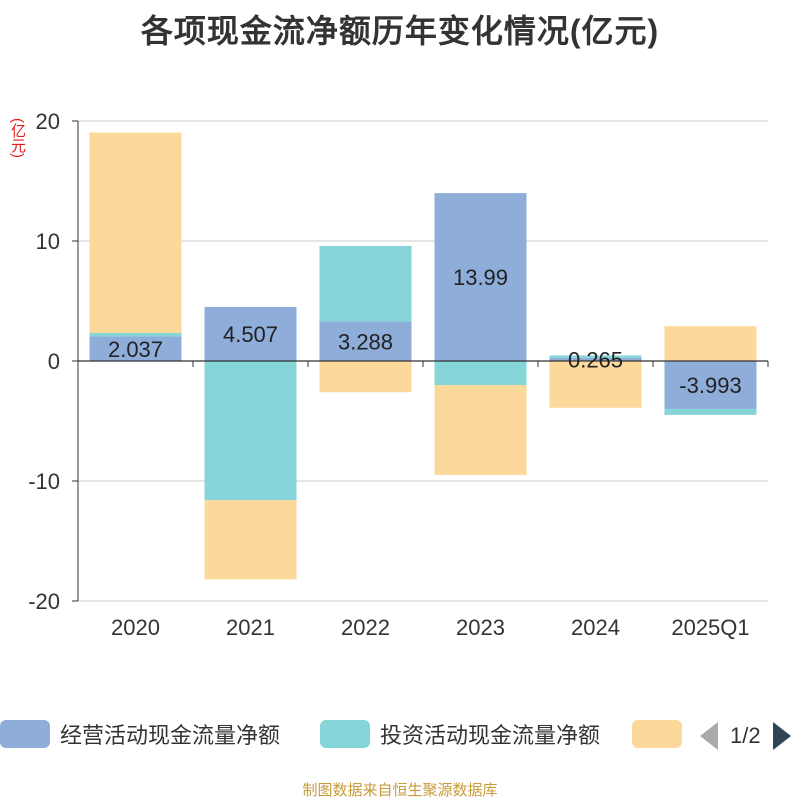 The width and height of the screenshot is (800, 800). I want to click on data-label: 0.265, so click(595, 359).